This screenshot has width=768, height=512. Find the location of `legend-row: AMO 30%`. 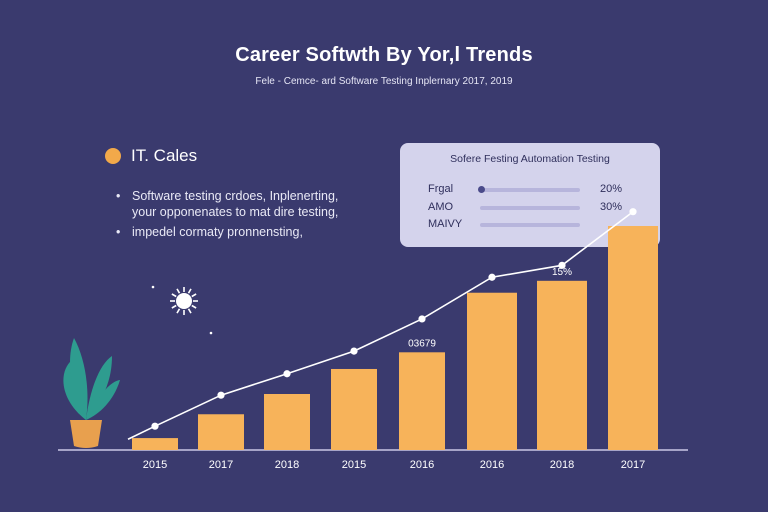

legend-row: AMO 30% is located at coordinates (533, 208).